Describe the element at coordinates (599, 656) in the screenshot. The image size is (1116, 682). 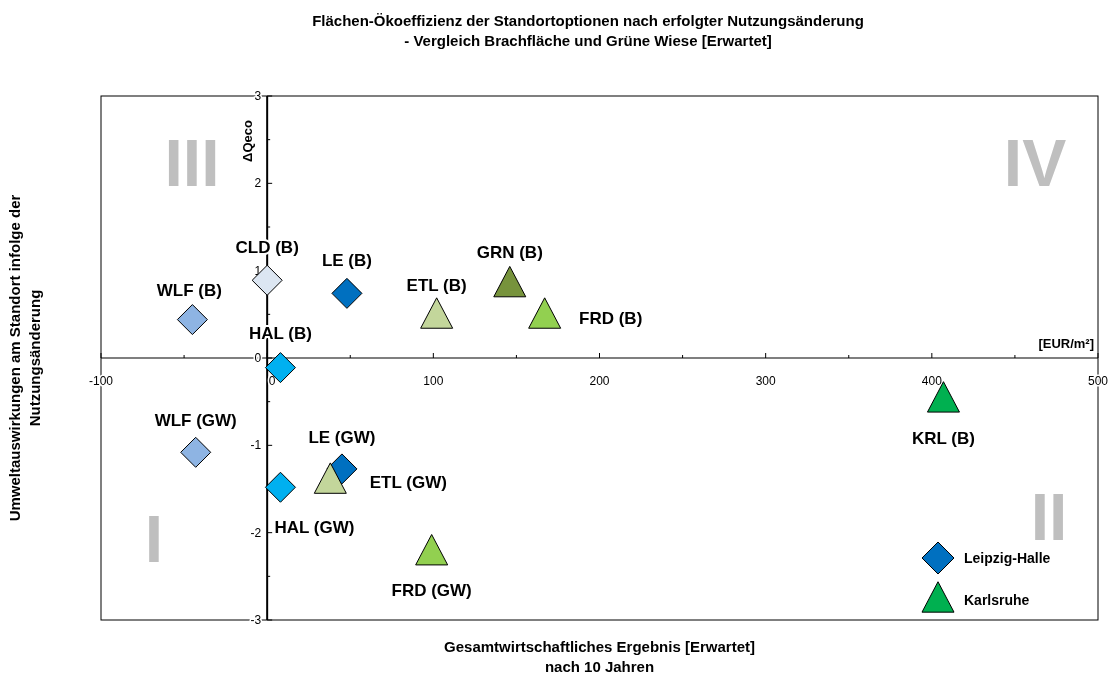
I see `x-axis-title: Gesamtwirtschaftliches Ergebnis [Erwartet] nach 10 Jahren` at that location.